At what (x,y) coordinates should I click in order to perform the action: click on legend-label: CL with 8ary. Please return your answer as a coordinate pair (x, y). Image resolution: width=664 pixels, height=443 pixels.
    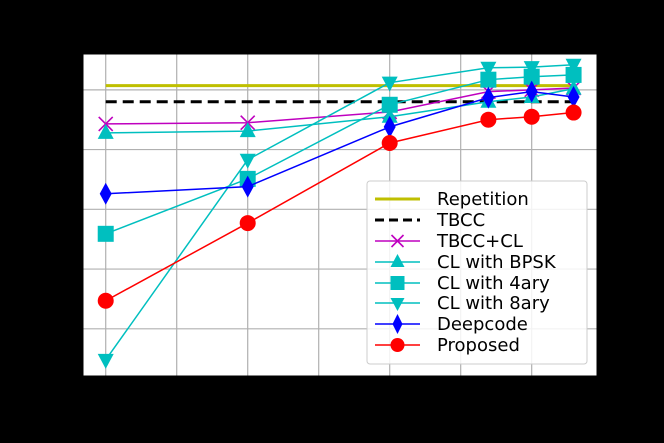
    Looking at the image, I should click on (493, 303).